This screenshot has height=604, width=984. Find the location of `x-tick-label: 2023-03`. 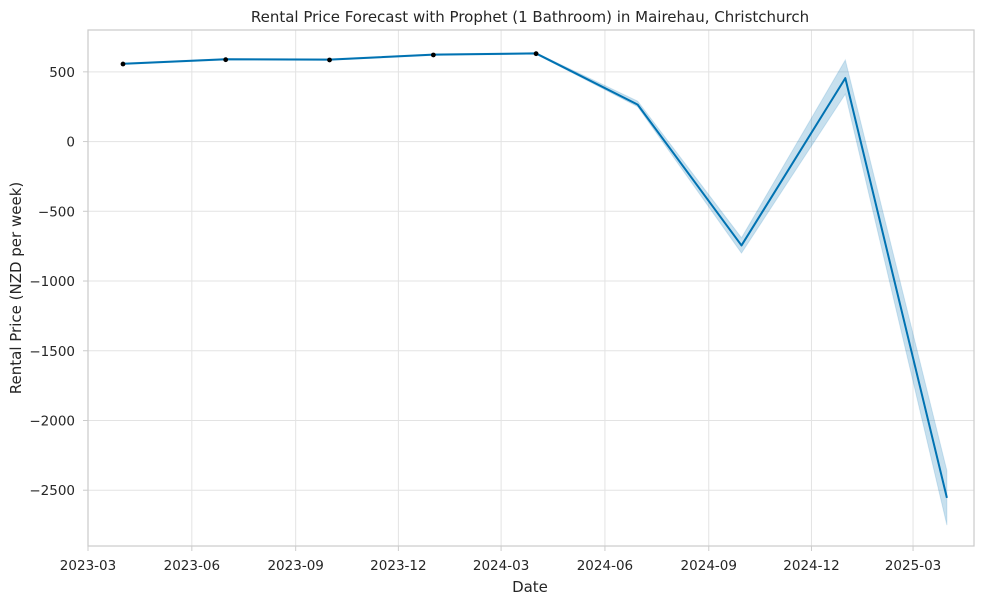

x-tick-label: 2023-03 is located at coordinates (88, 566).